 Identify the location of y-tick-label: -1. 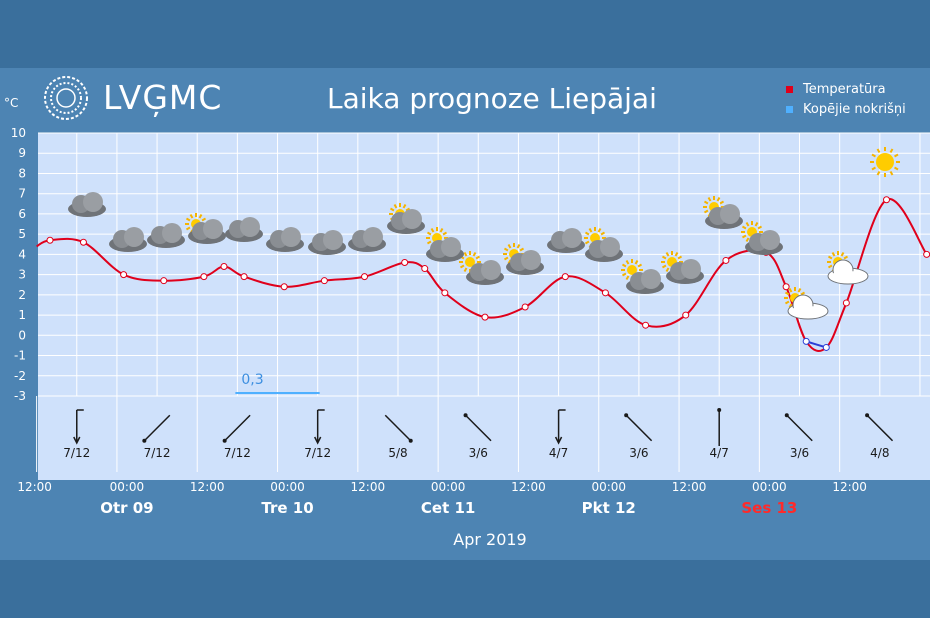
(20, 356).